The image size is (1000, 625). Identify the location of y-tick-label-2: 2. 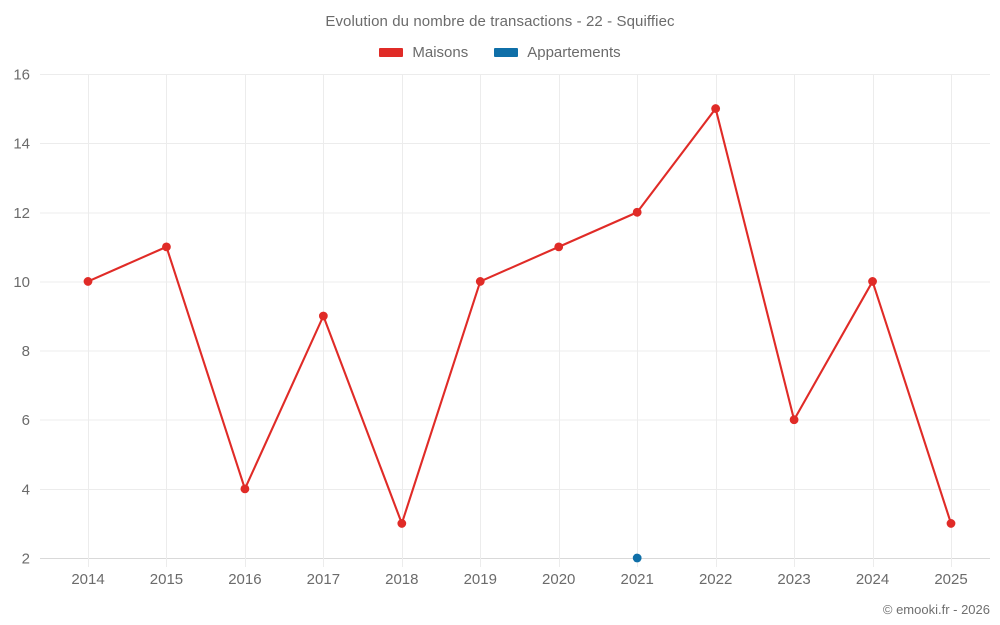
(26, 559).